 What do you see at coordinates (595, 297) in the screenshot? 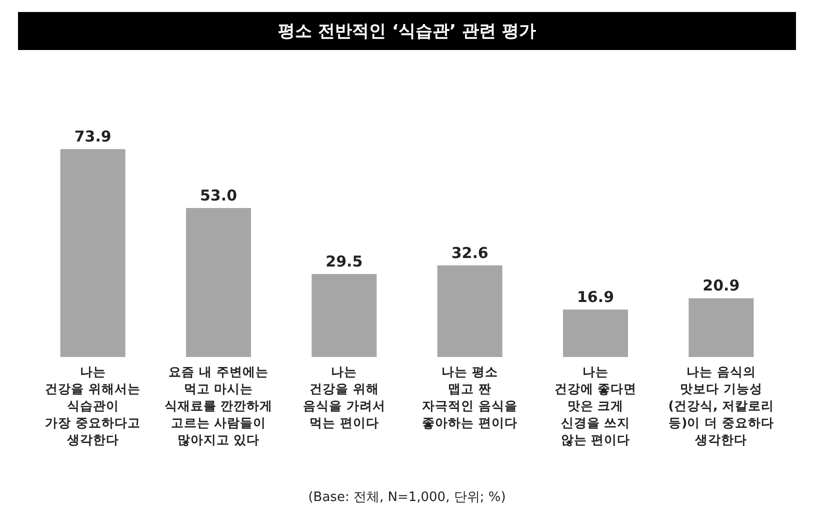
I see `data-label: 16.9` at bounding box center [595, 297].